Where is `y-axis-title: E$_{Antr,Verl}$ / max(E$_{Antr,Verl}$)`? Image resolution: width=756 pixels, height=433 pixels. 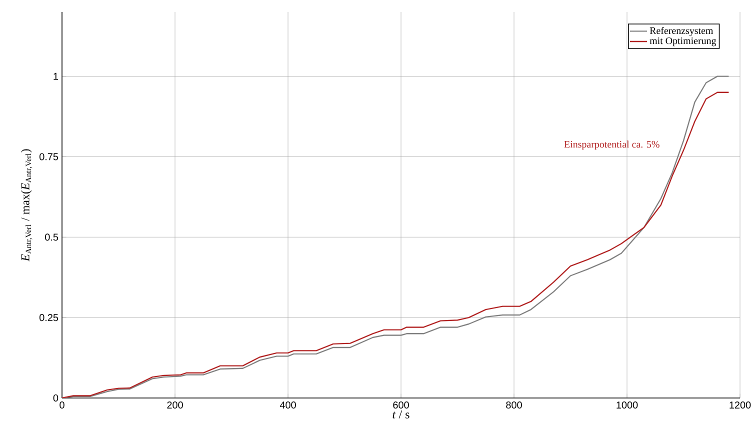 y-axis-title: E$_{Antr,Verl}$ / max(E$_{Antr,Verl}$) is located at coordinates (26, 205).